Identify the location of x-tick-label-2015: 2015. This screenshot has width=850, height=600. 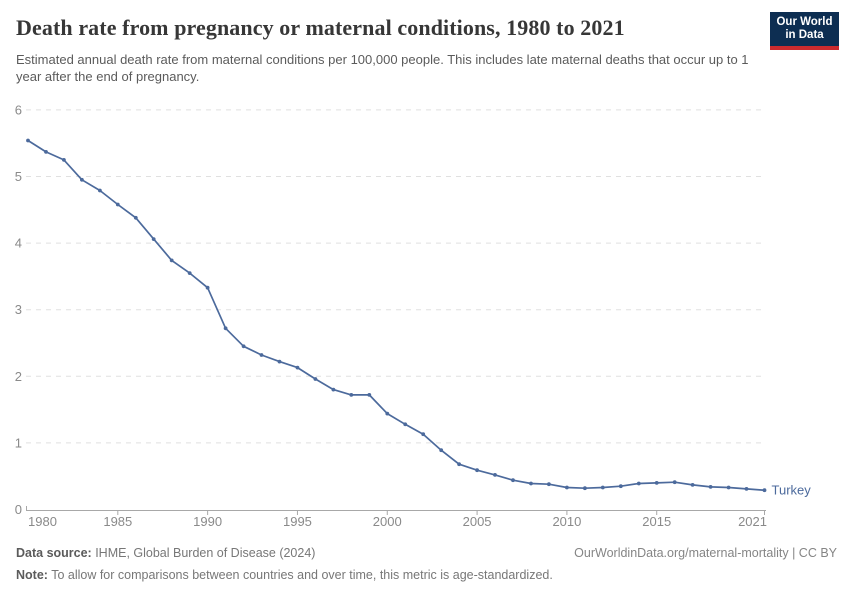
(656, 521).